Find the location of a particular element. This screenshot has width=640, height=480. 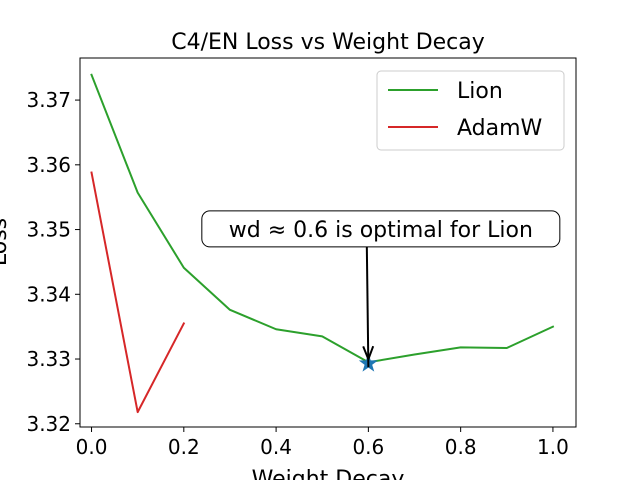

y-tick-label: 3.34 is located at coordinates (48, 294).